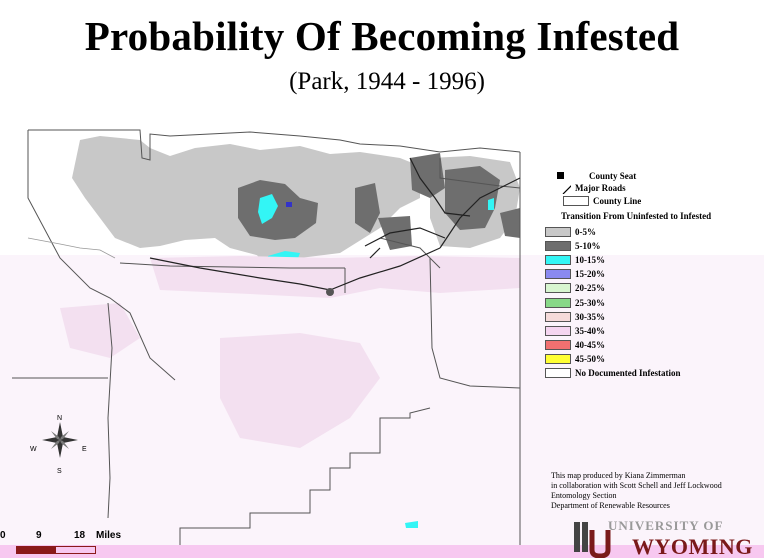 The width and height of the screenshot is (764, 560). I want to click on credit-line: Entomology Section, so click(584, 495).